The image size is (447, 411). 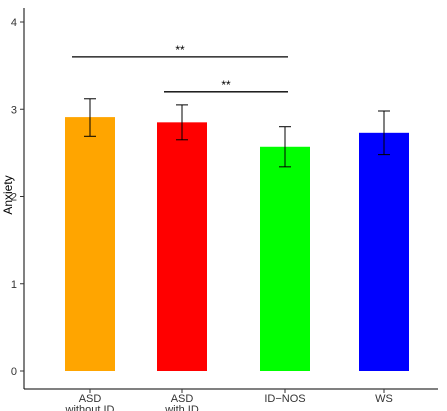 What do you see at coordinates (180, 68) in the screenshot?
I see `significance-brackets: ** **` at bounding box center [180, 68].